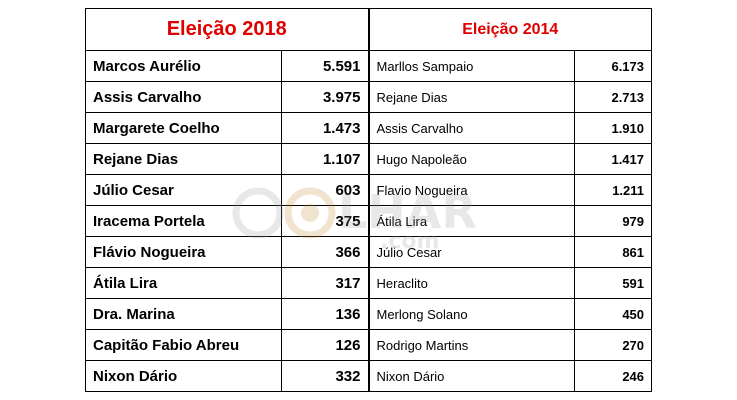 This screenshot has width=737, height=400. What do you see at coordinates (325, 190) in the screenshot?
I see `votes-2018: 603` at bounding box center [325, 190].